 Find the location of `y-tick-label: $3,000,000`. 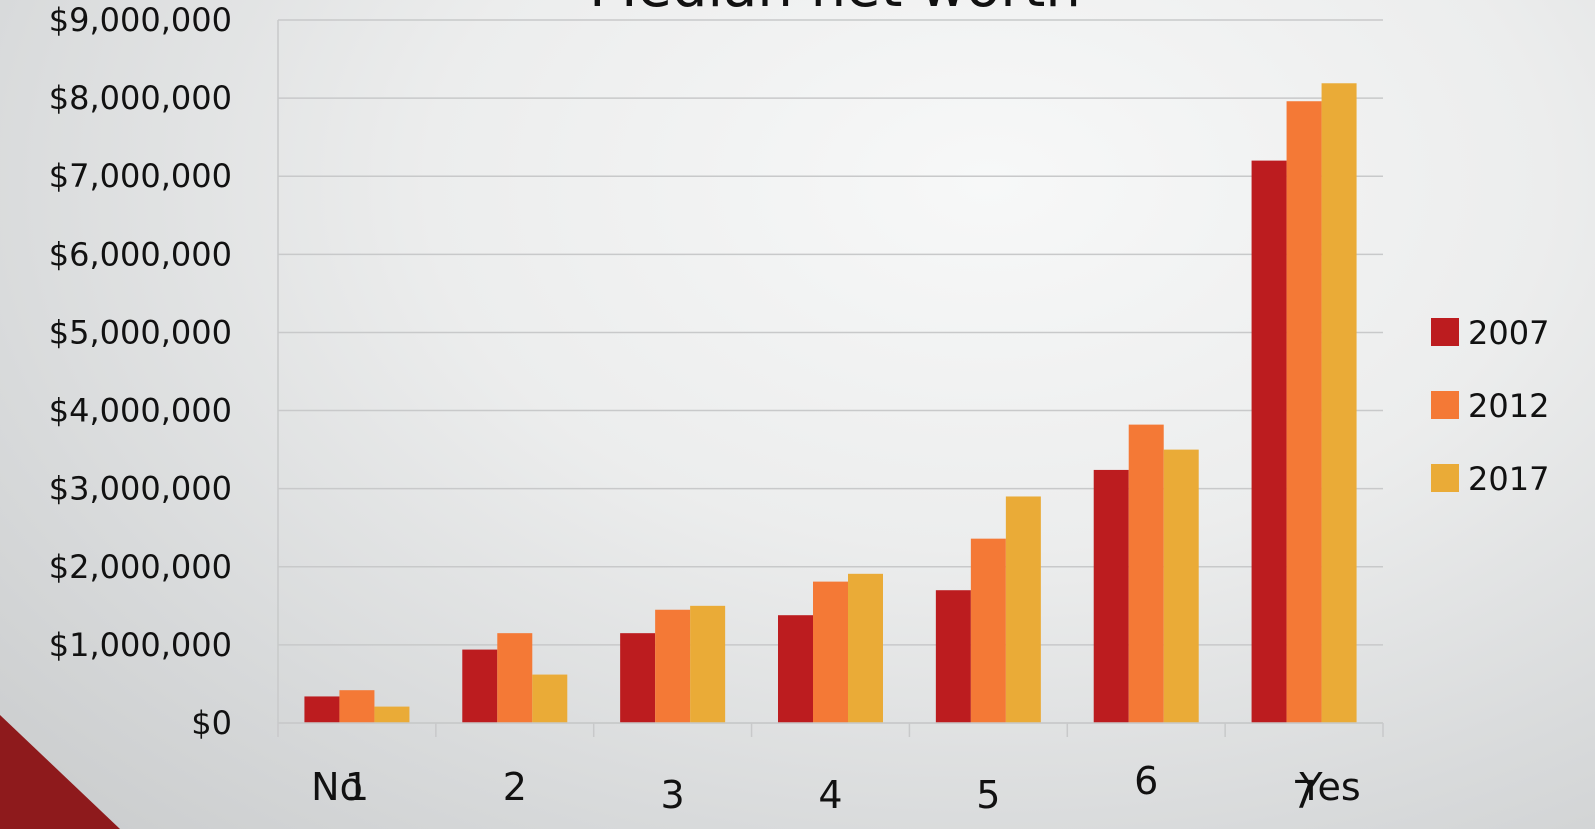

y-tick-label: $3,000,000 is located at coordinates (140, 489).